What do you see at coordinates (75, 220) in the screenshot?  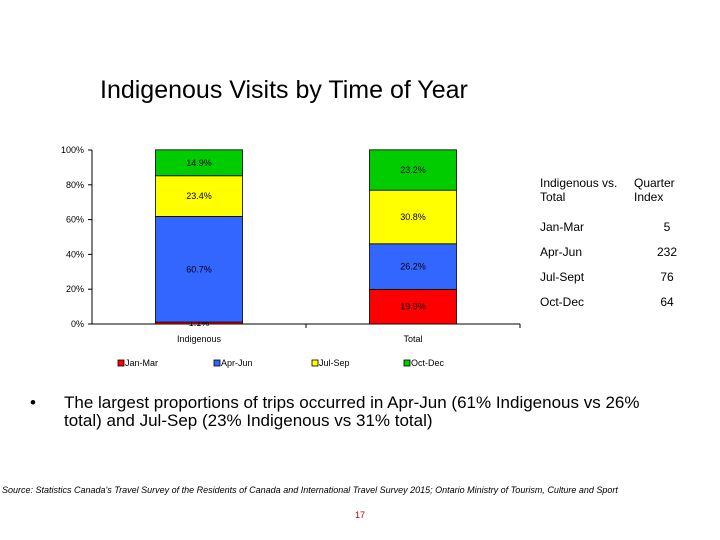 I see `y-tick-label: 60%` at bounding box center [75, 220].